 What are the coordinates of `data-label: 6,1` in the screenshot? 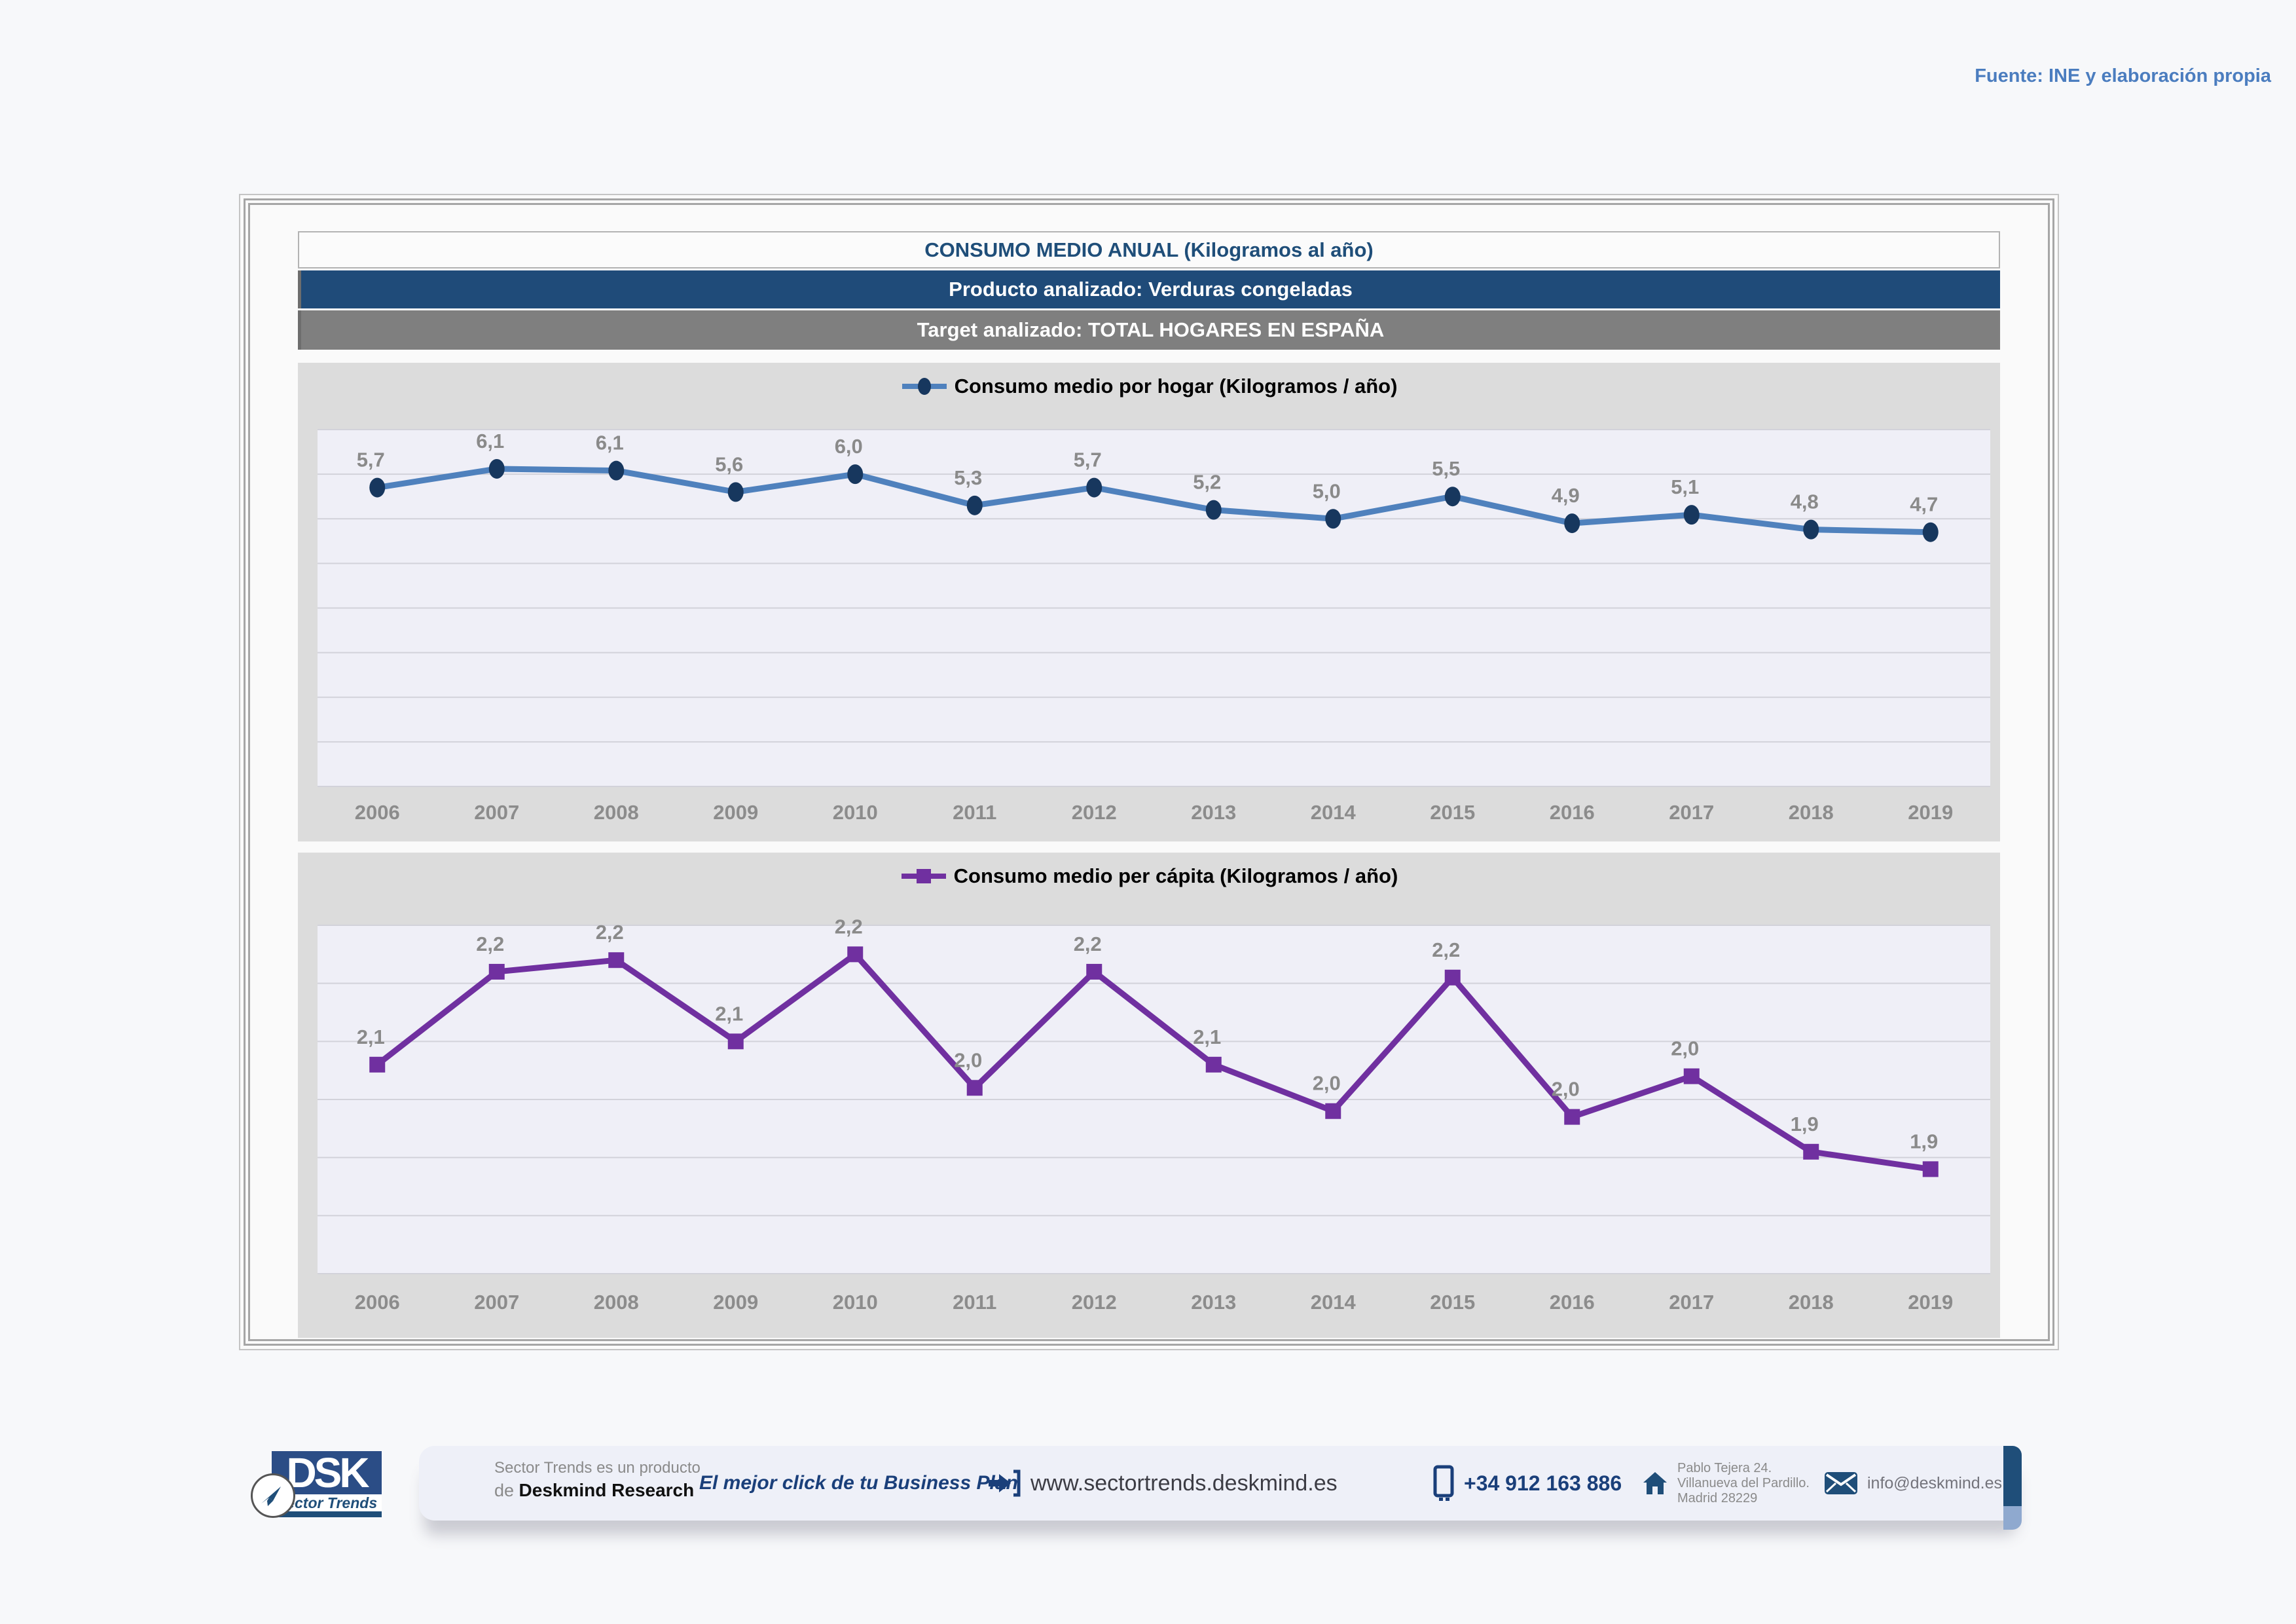 It's located at (610, 443).